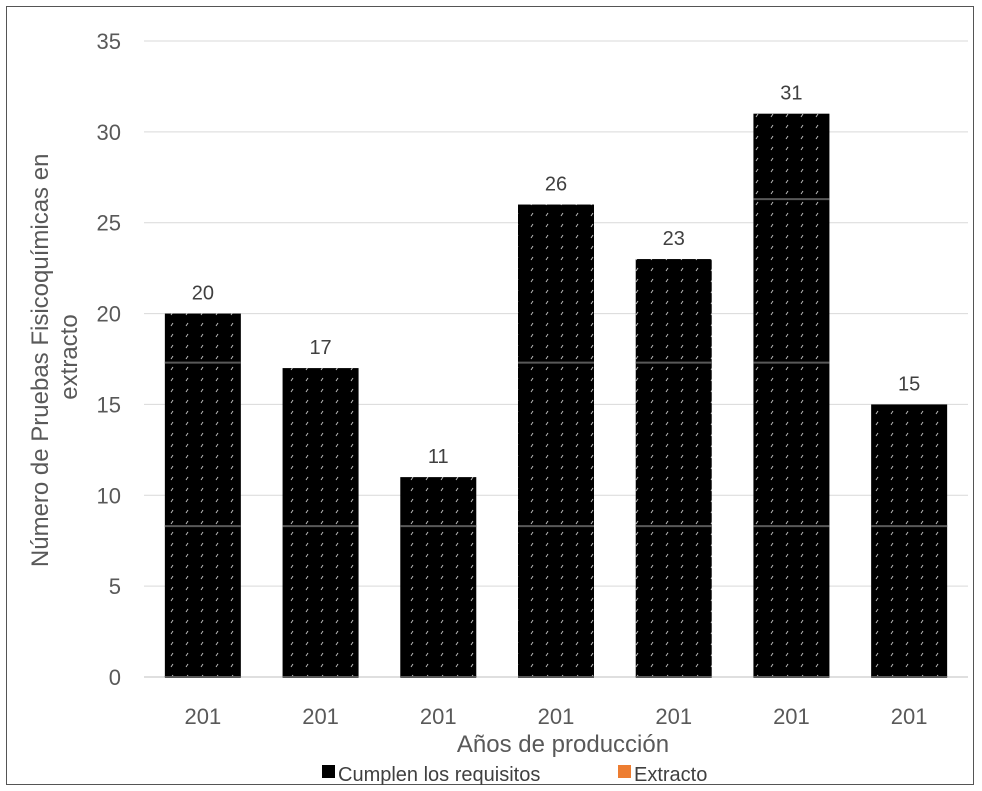 This screenshot has height=791, width=982. I want to click on x-tick-label-0: 201, so click(202, 716).